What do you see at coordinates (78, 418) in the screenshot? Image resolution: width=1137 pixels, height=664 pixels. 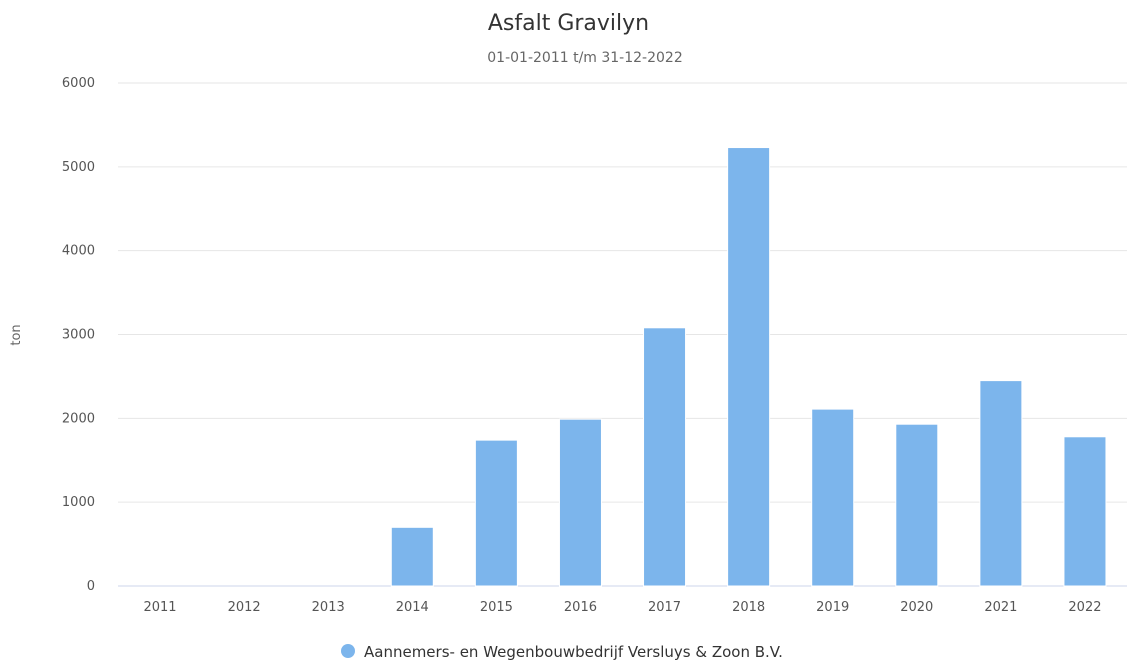 I see `y-tick-label: 2000` at bounding box center [78, 418].